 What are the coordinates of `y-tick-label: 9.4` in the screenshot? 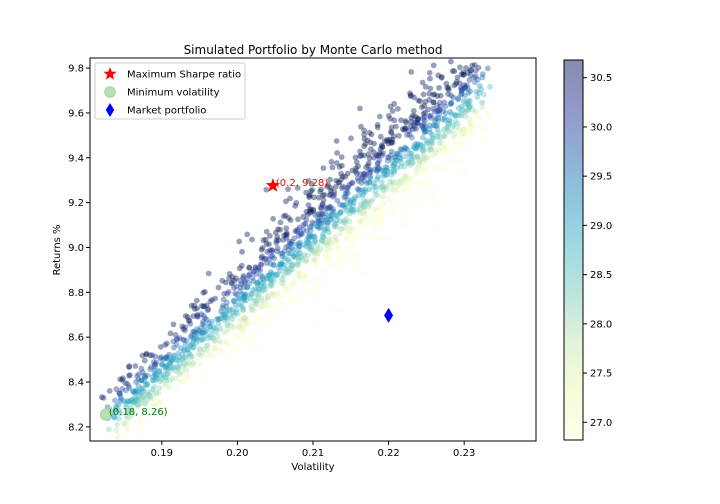 It's located at (76, 158).